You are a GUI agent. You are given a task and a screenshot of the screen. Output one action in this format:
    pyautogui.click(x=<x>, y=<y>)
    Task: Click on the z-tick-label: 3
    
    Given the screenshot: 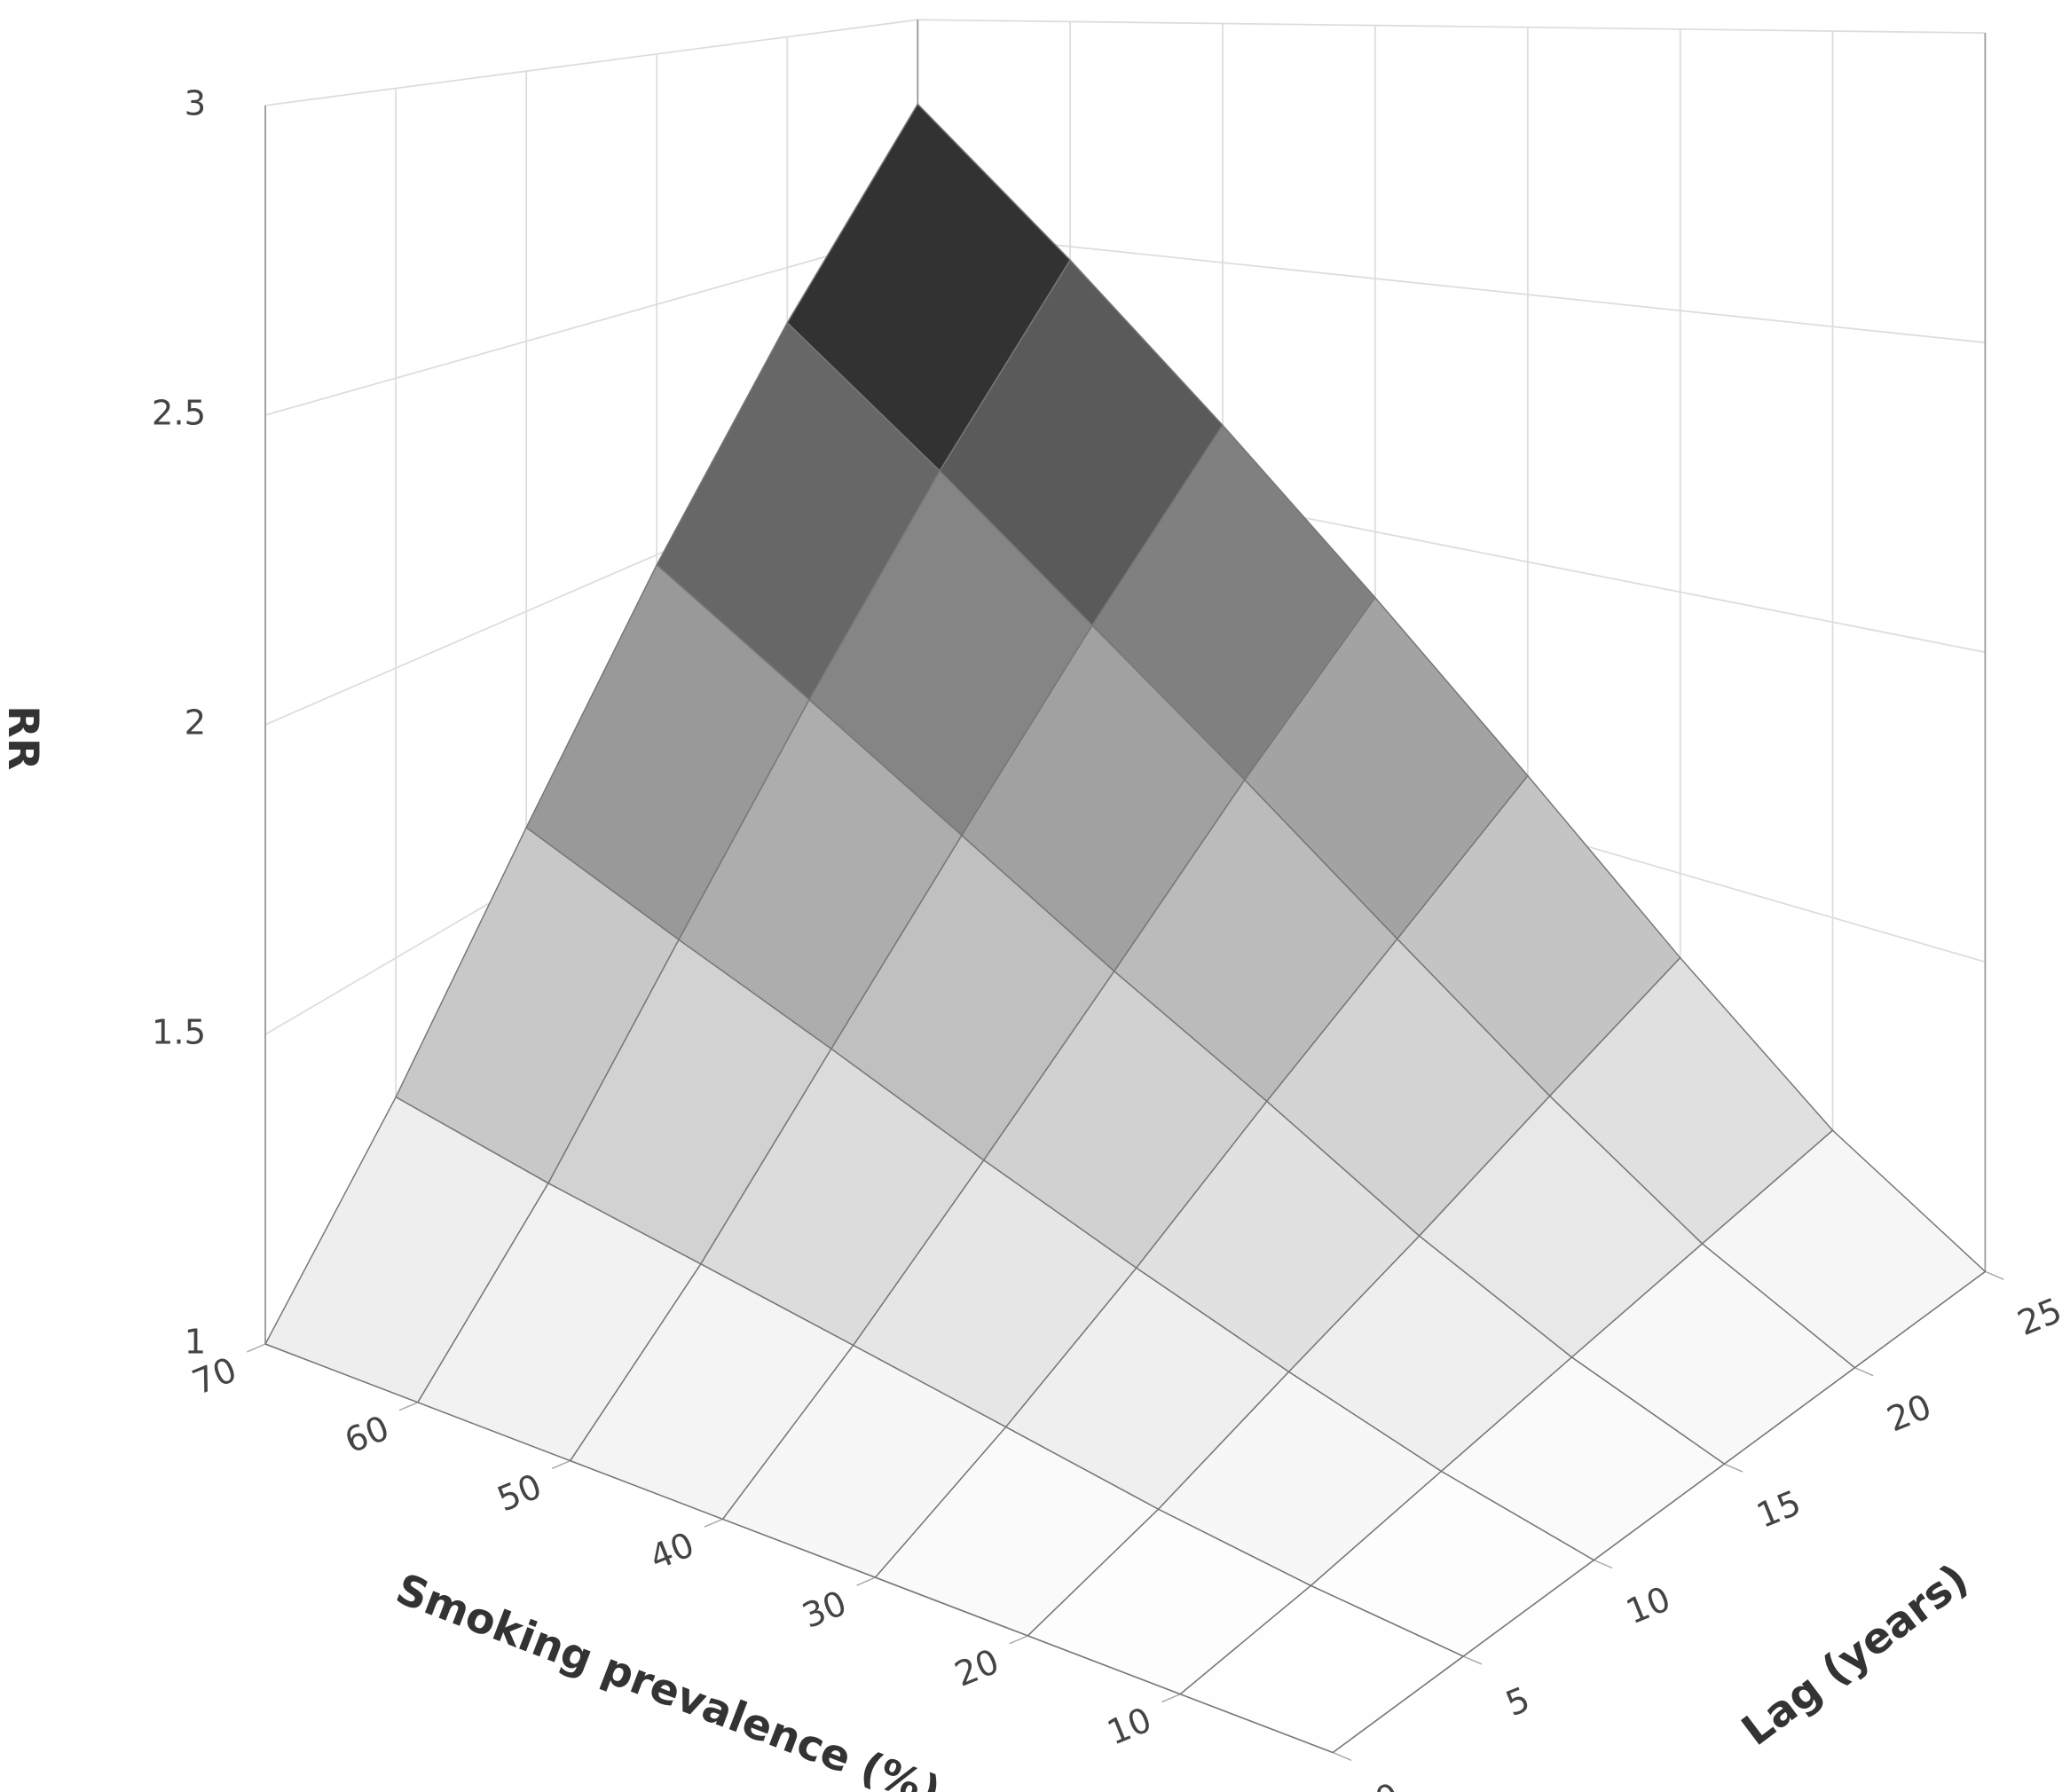 What is the action you would take?
    pyautogui.click(x=196, y=103)
    